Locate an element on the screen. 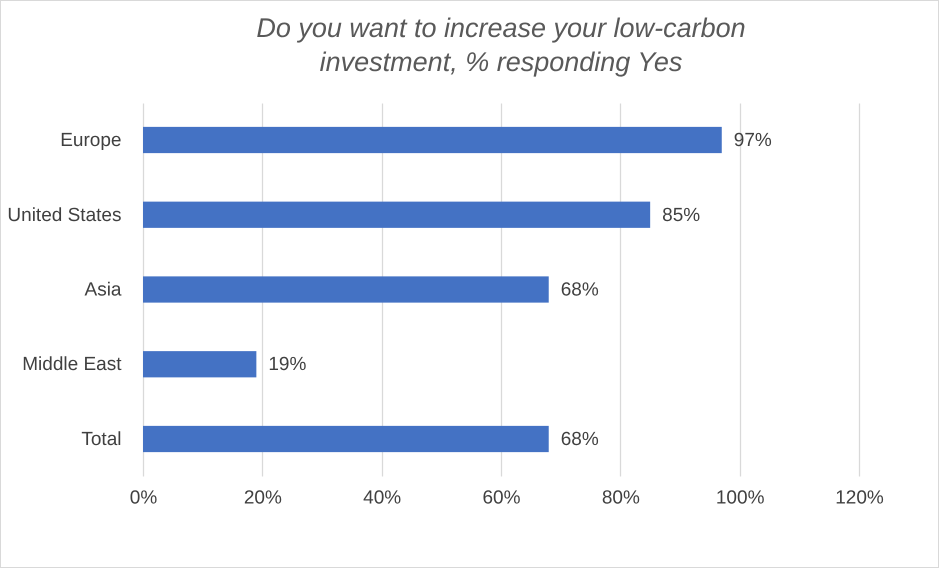 The image size is (939, 568). x-tick-label: 0% is located at coordinates (144, 498).